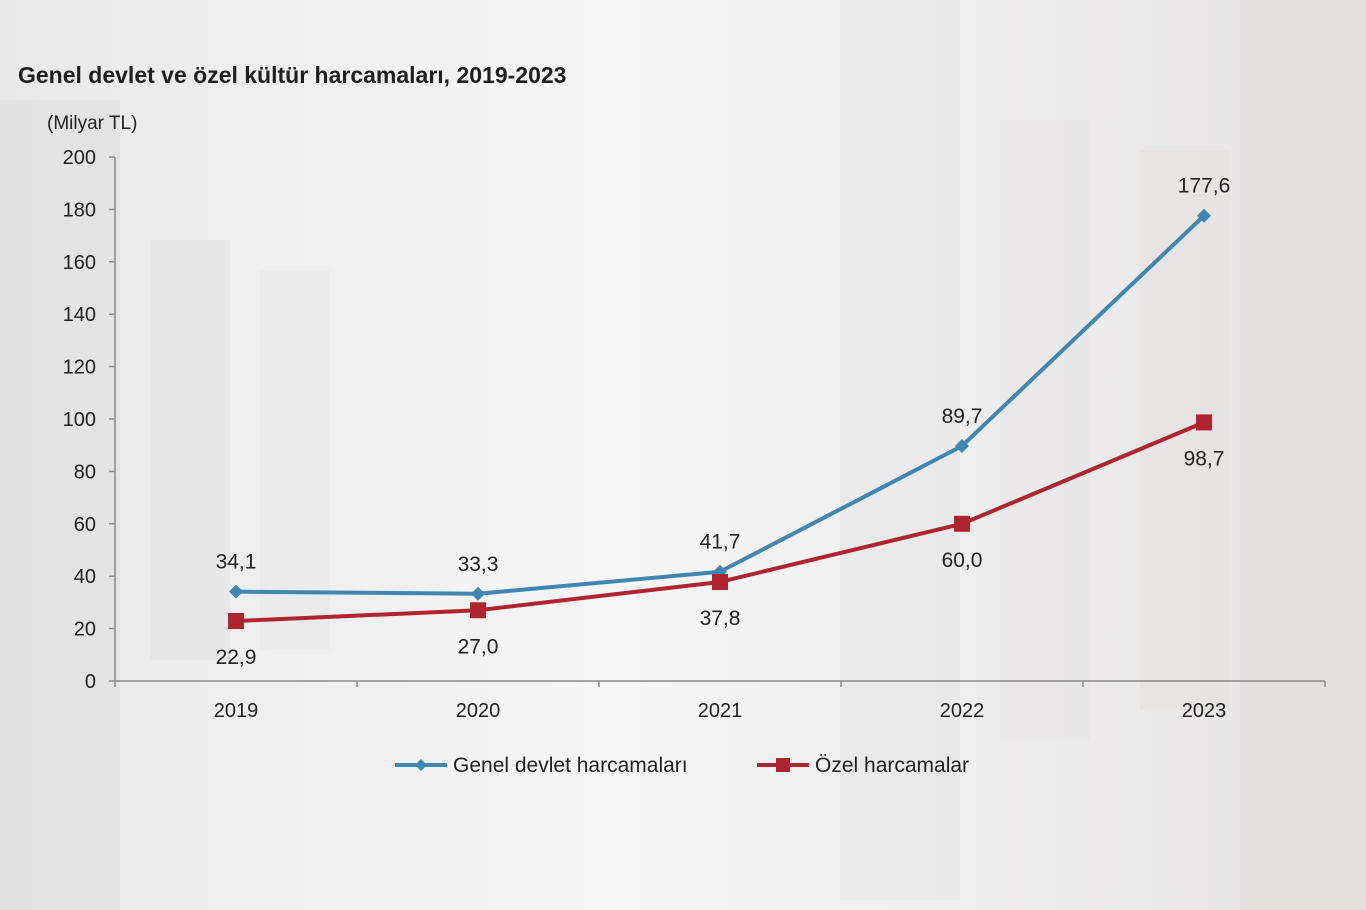 The width and height of the screenshot is (1366, 910). Describe the element at coordinates (236, 657) in the screenshot. I see `data-label: 22,9` at that location.